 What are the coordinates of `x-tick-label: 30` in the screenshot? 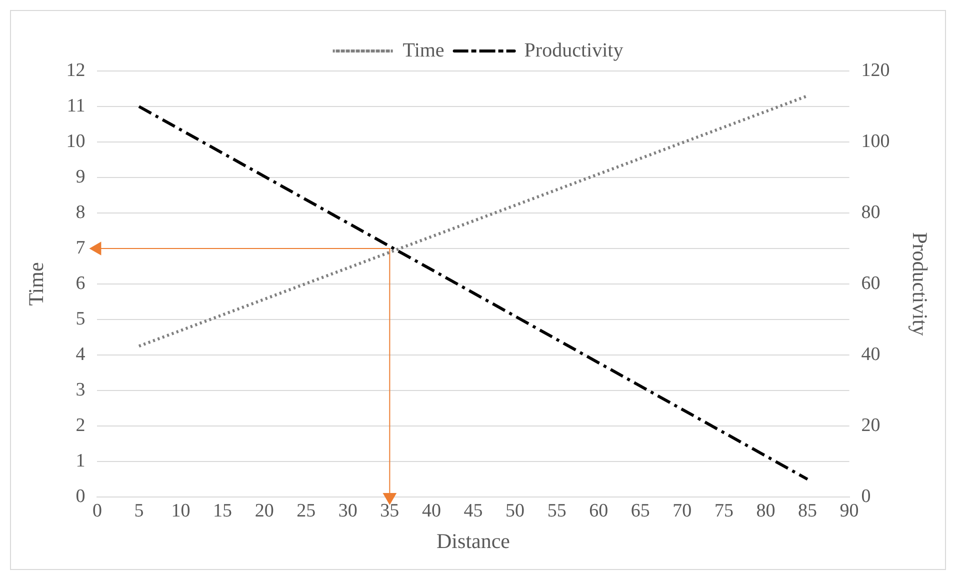 It's located at (348, 511).